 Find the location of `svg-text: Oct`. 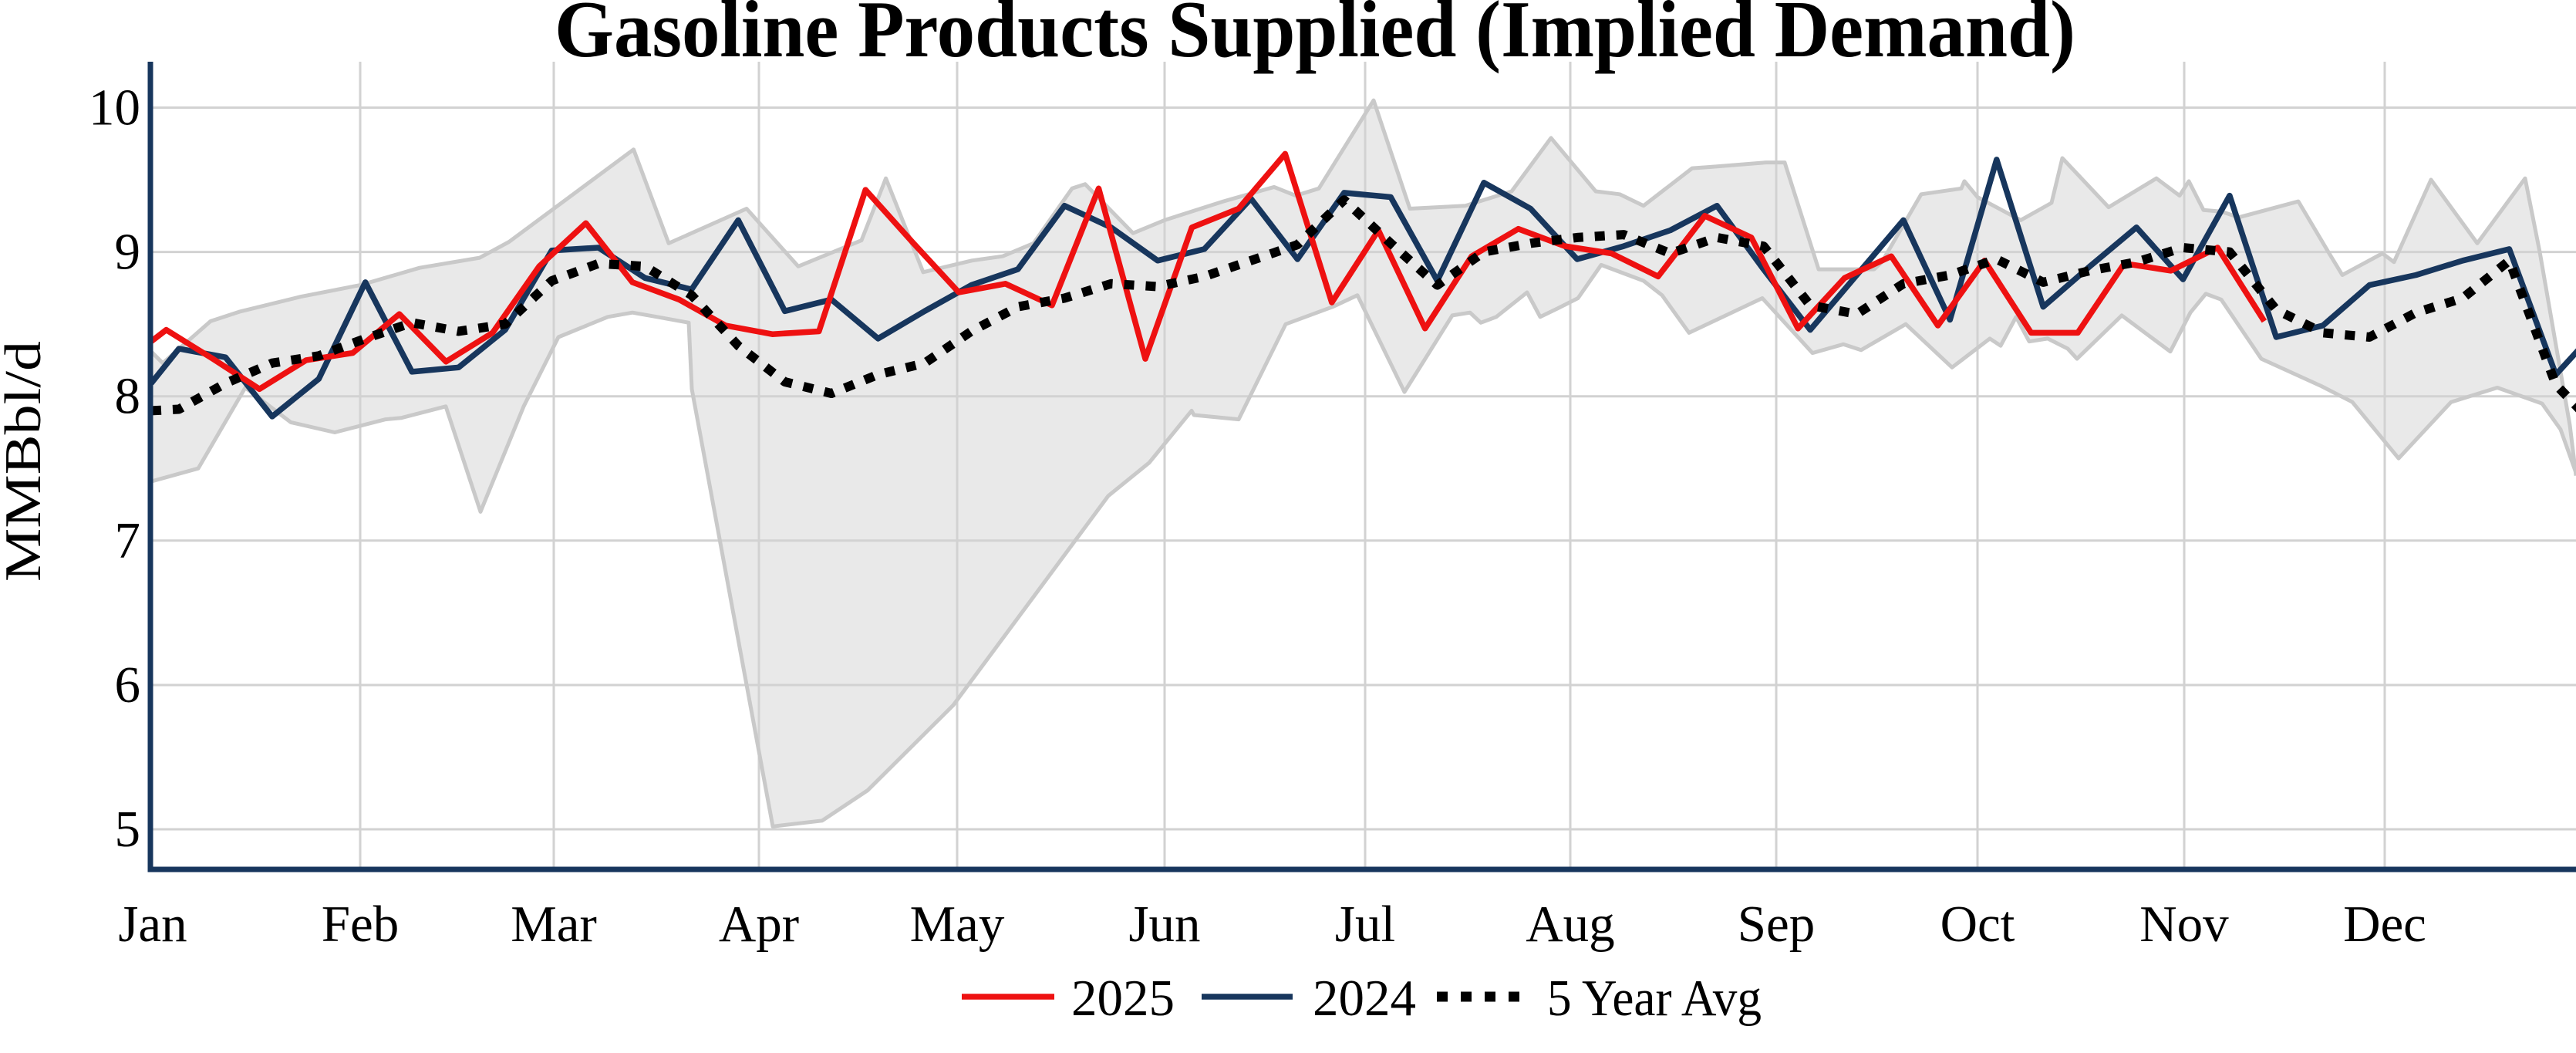

svg-text: Oct is located at coordinates (1977, 924).